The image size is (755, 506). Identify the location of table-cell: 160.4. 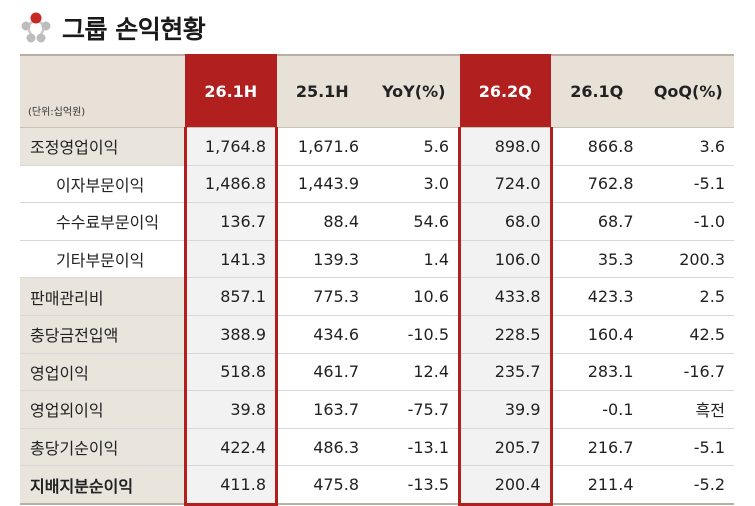
(597, 334).